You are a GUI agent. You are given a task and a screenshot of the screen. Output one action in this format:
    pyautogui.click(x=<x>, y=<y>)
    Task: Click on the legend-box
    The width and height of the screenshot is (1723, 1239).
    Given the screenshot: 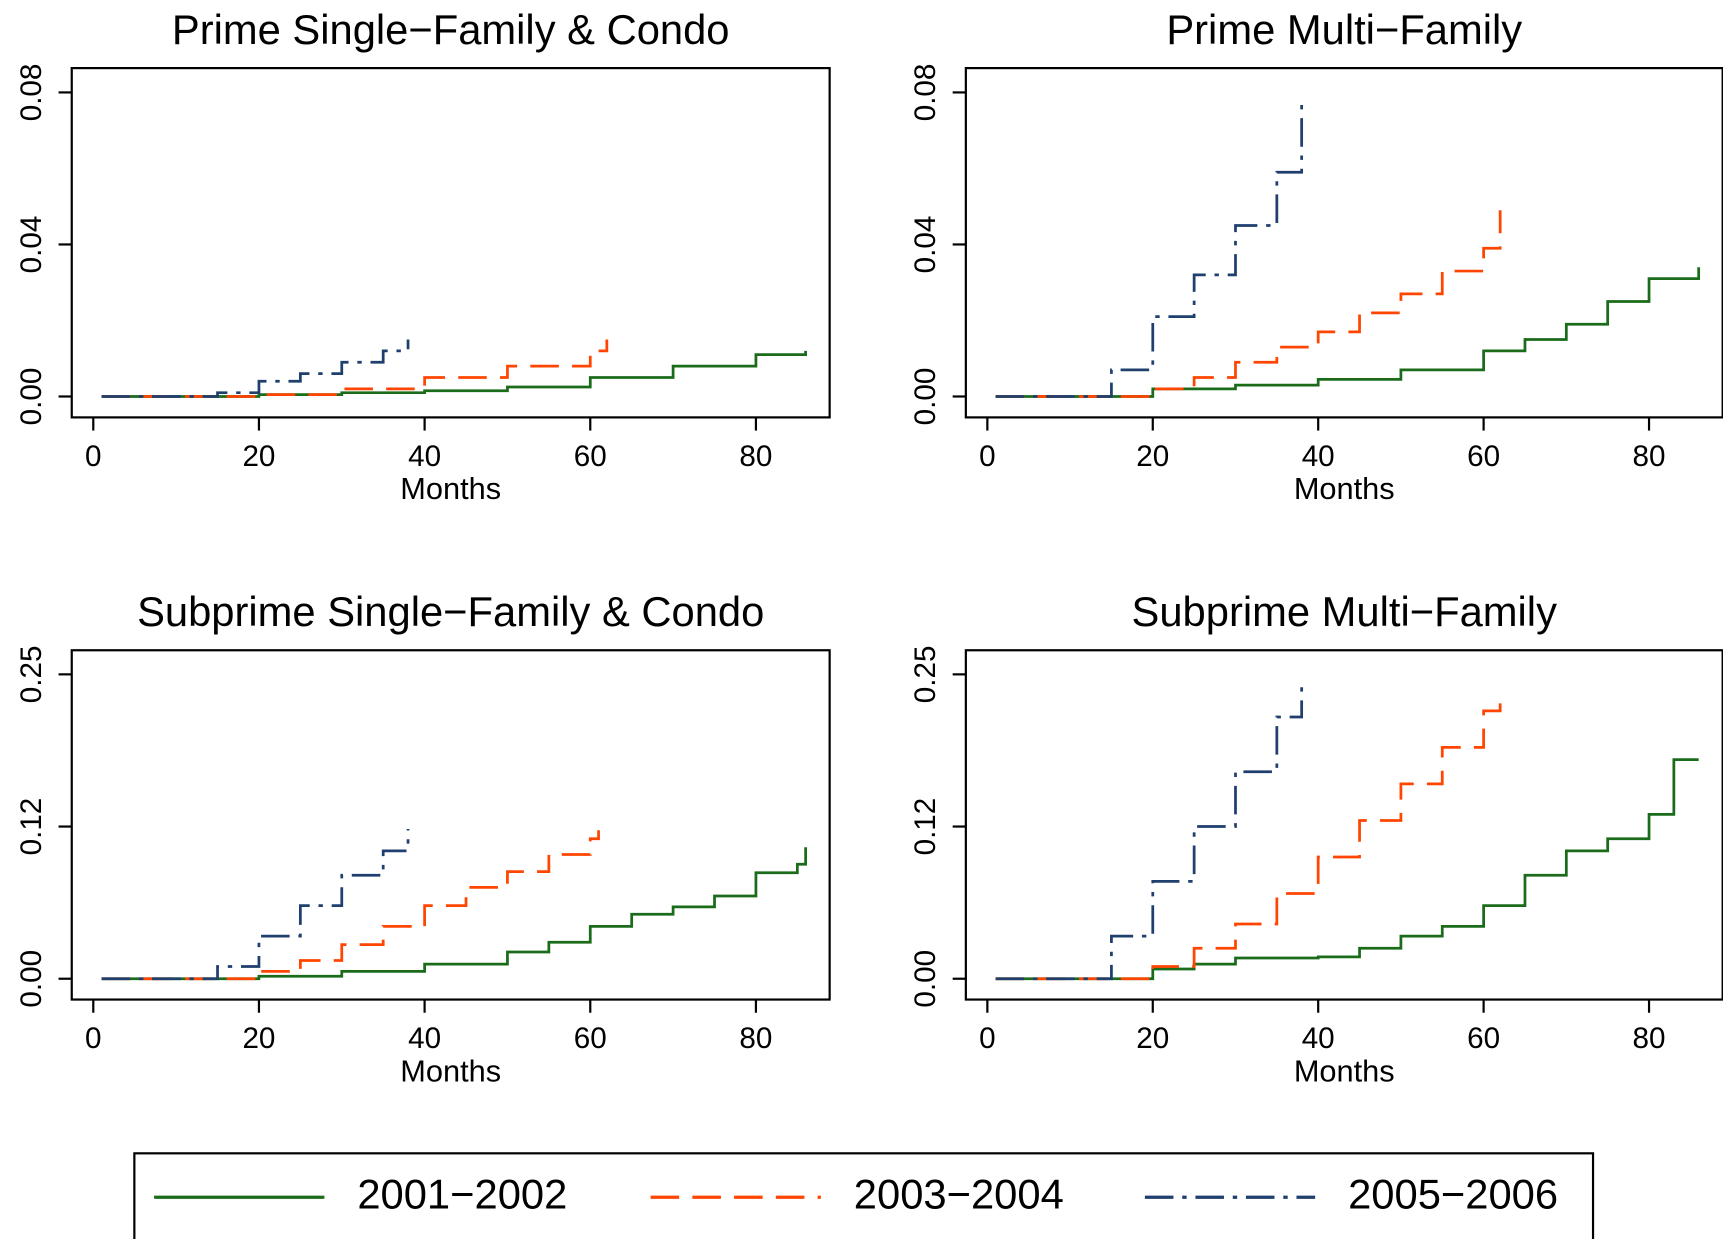 What is the action you would take?
    pyautogui.click(x=864, y=1195)
    